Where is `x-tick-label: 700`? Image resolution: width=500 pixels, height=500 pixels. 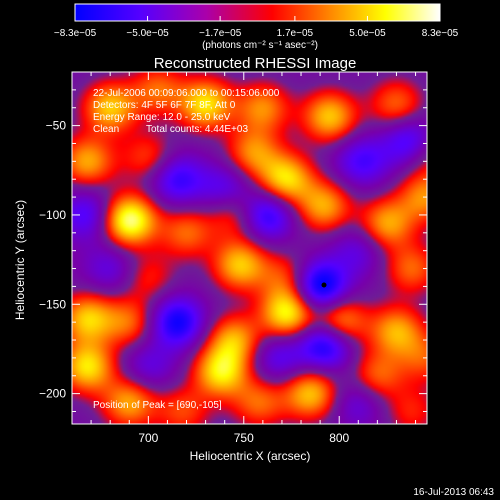
x-tick-label: 700 is located at coordinates (148, 438).